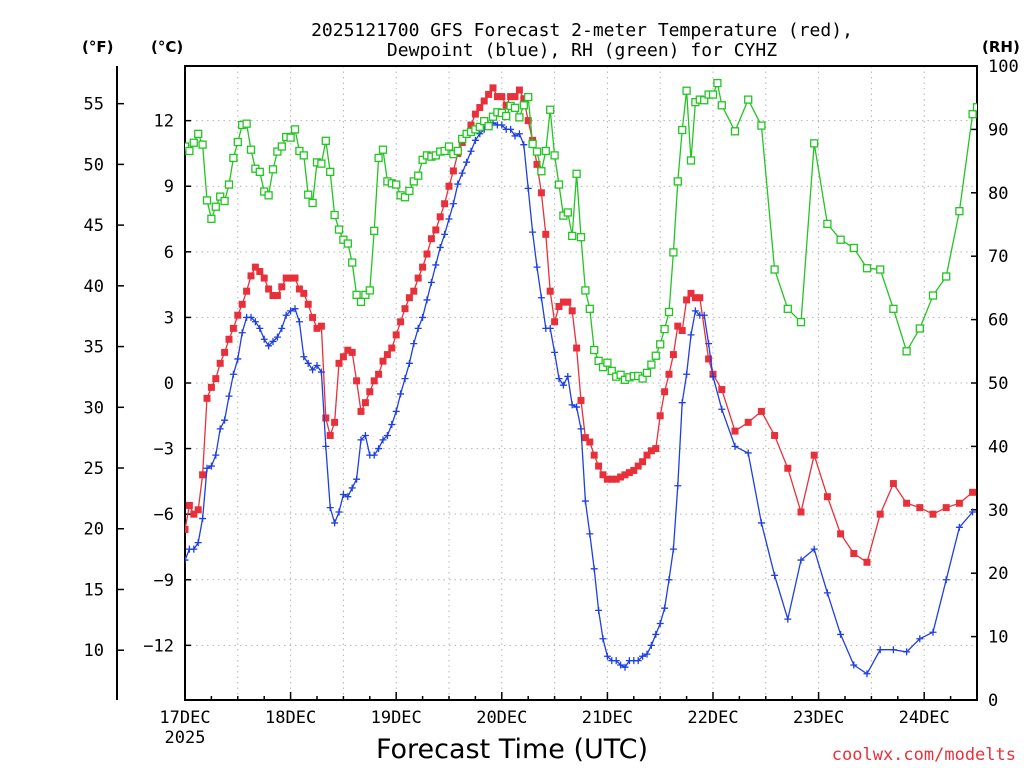 Image resolution: width=1024 pixels, height=768 pixels. Describe the element at coordinates (290, 718) in the screenshot. I see `x-tick-label: 18DEC` at that location.